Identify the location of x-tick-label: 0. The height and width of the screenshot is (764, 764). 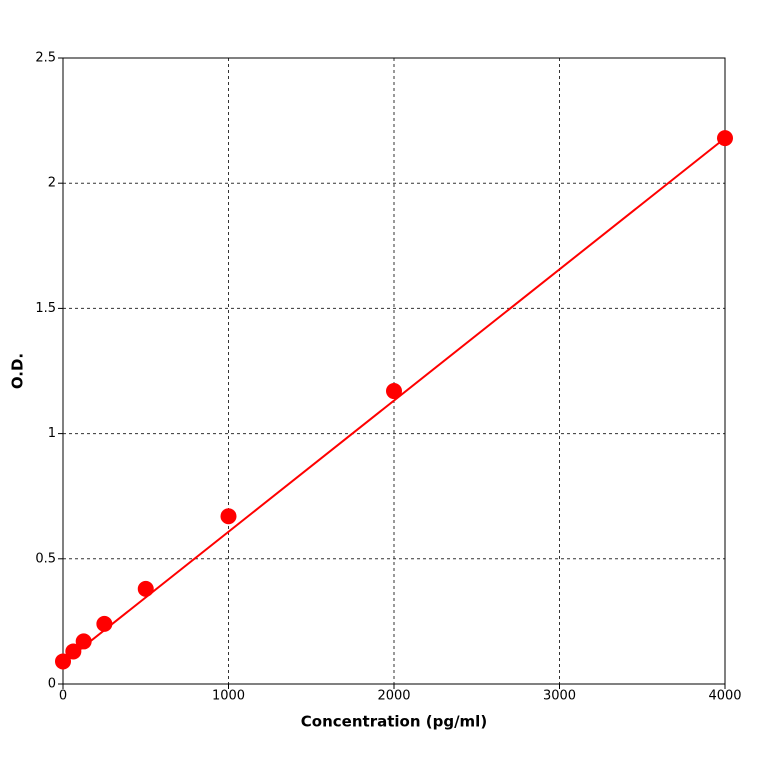
(63, 696).